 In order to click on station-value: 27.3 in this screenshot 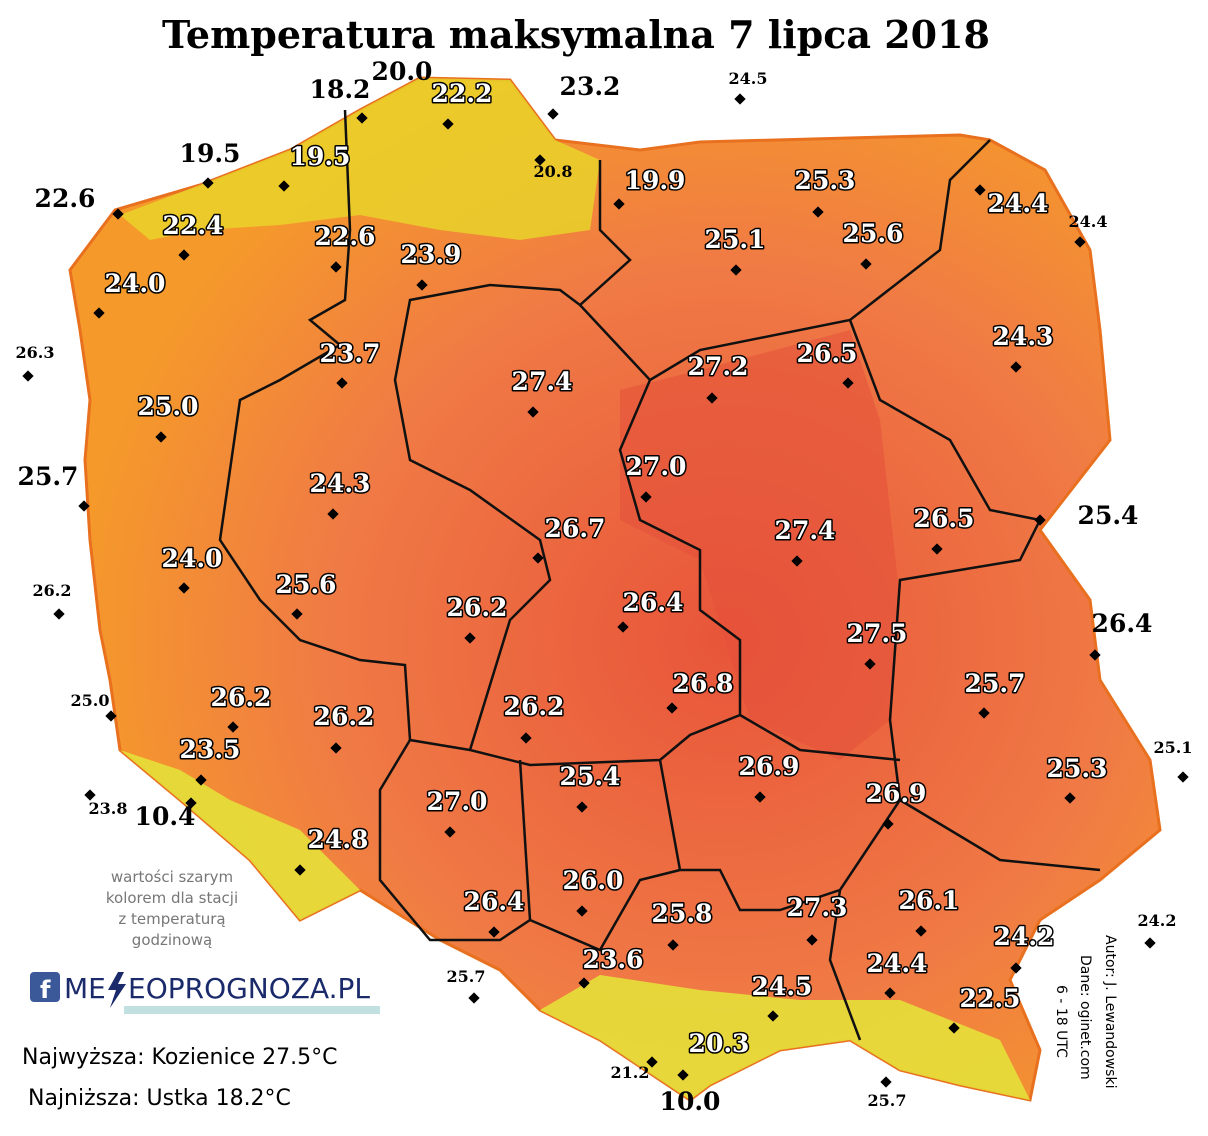, I will do `click(817, 907)`.